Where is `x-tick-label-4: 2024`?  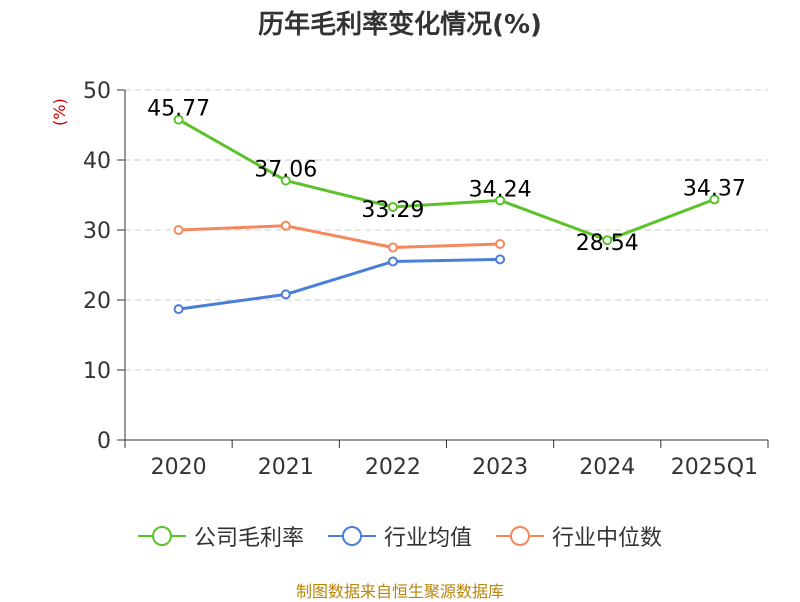 x-tick-label-4: 2024 is located at coordinates (607, 467).